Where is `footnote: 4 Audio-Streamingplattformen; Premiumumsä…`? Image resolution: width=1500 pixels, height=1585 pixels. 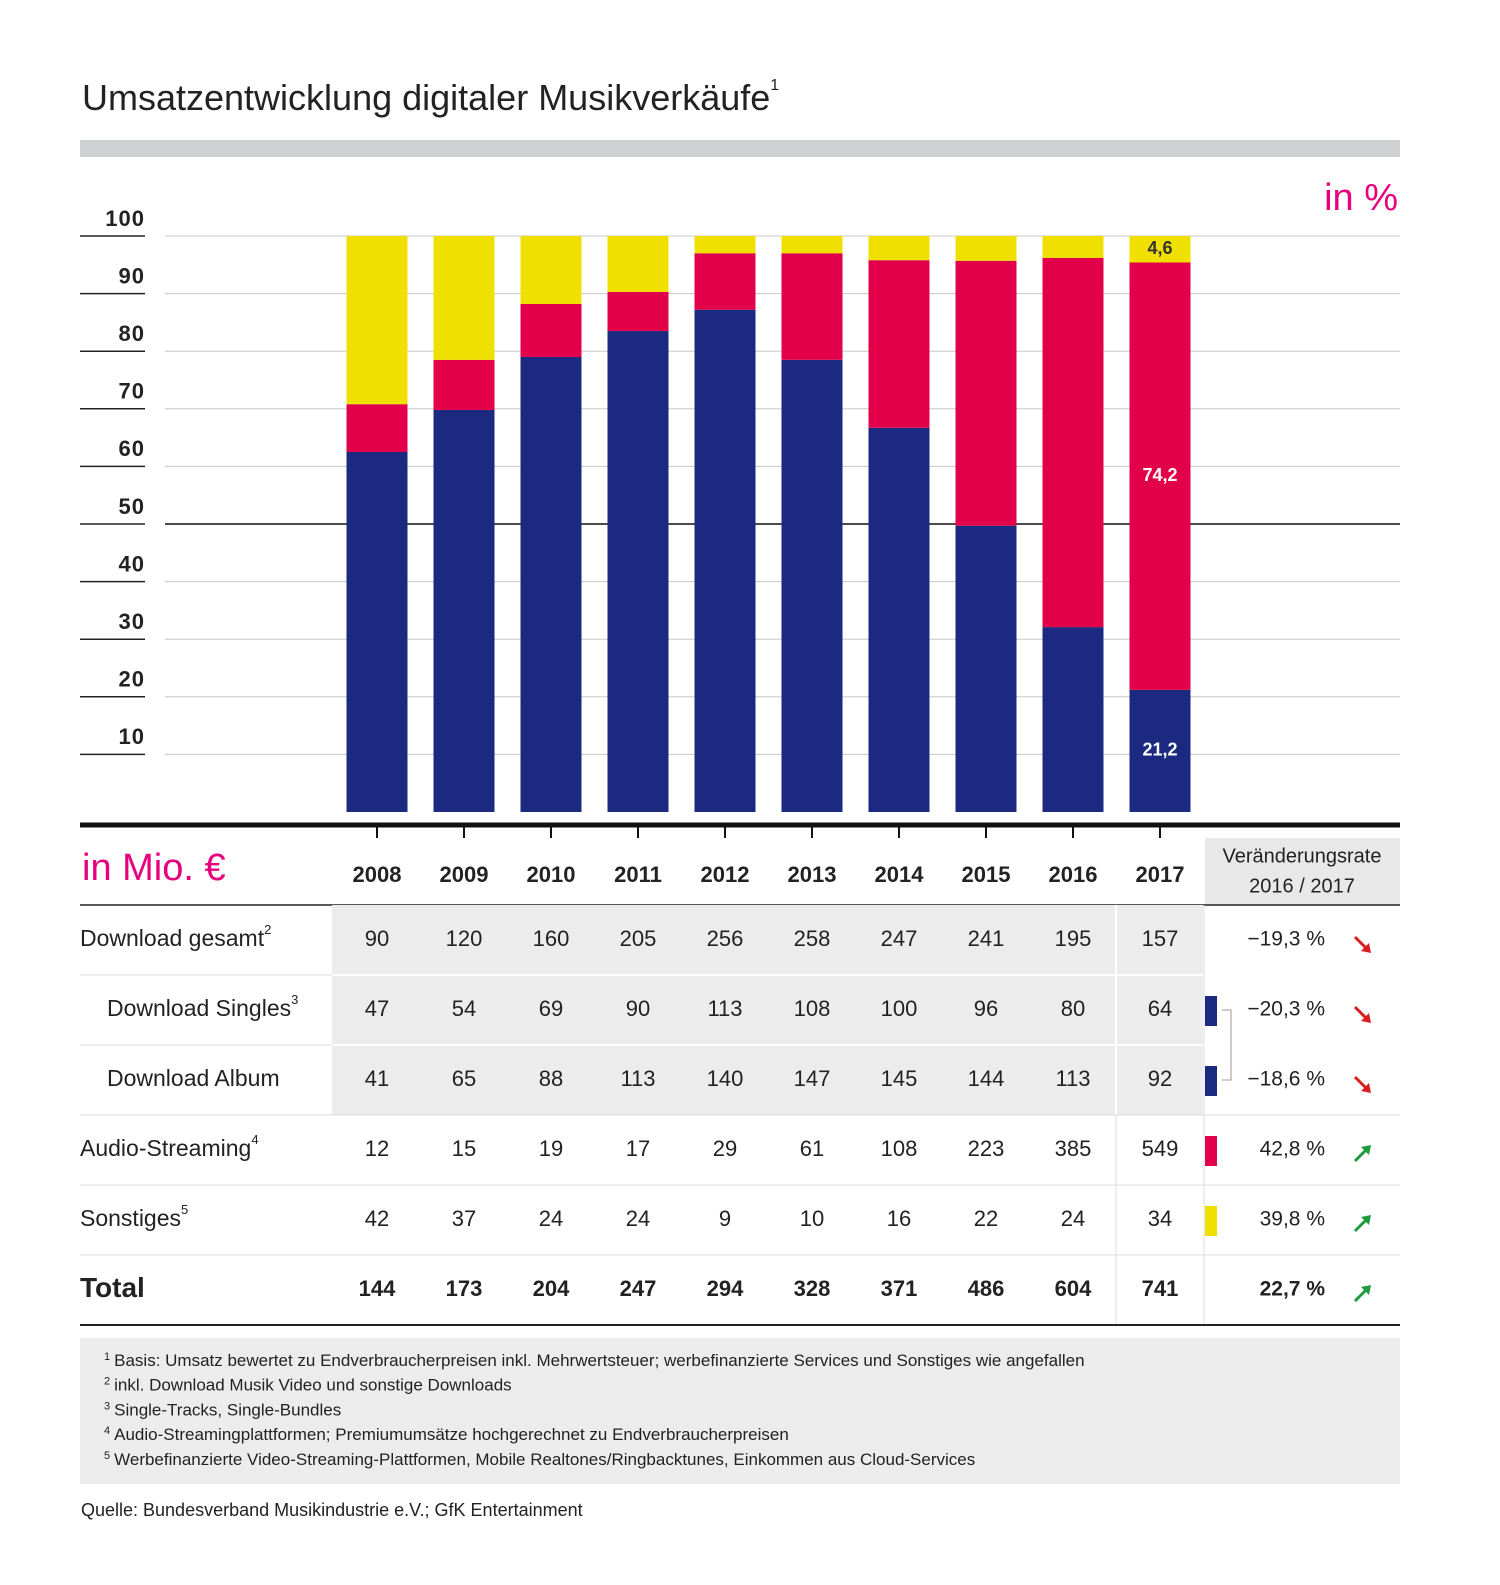 footnote: 4 Audio-Streamingplattformen; Premiumumsä… is located at coordinates (446, 1435).